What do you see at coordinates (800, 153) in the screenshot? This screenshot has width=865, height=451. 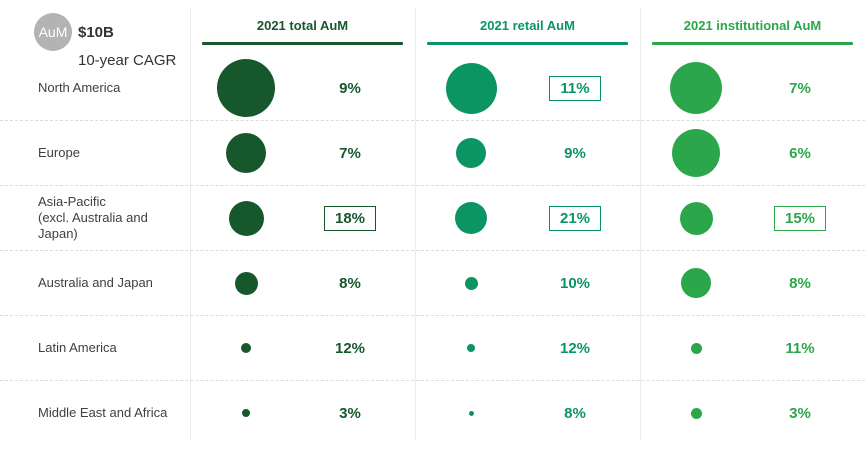 I see `cagr-value: 6%` at bounding box center [800, 153].